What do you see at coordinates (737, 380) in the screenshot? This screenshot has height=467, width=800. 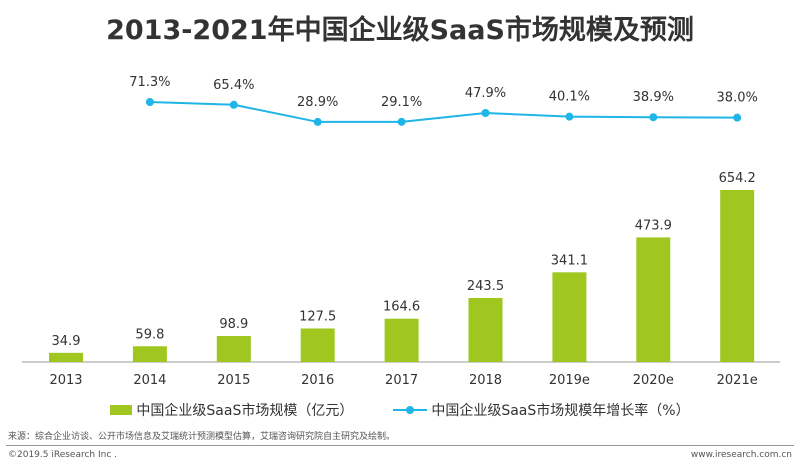 I see `x-tick-label: 2021e` at bounding box center [737, 380].